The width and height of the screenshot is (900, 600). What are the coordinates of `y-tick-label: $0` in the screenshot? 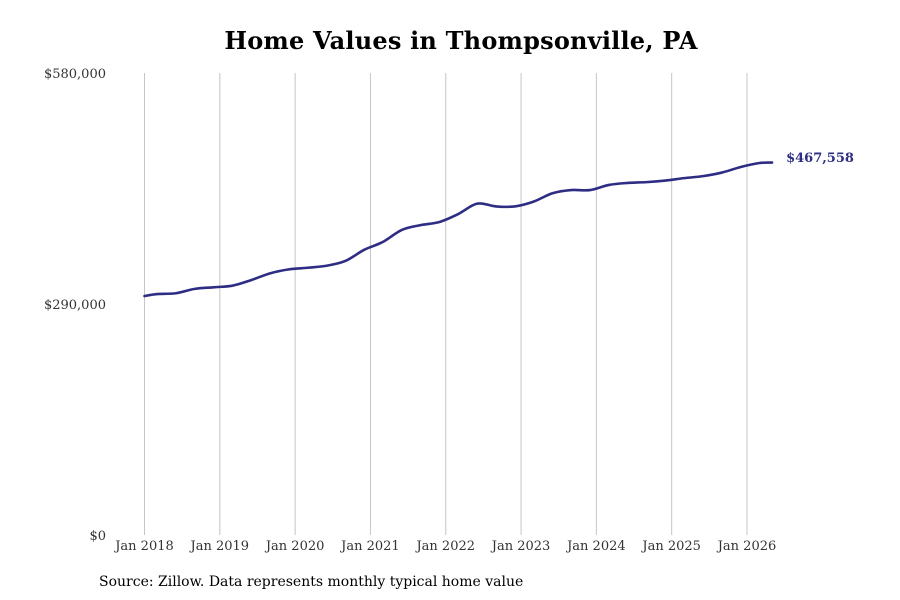 It's located at (97, 536).